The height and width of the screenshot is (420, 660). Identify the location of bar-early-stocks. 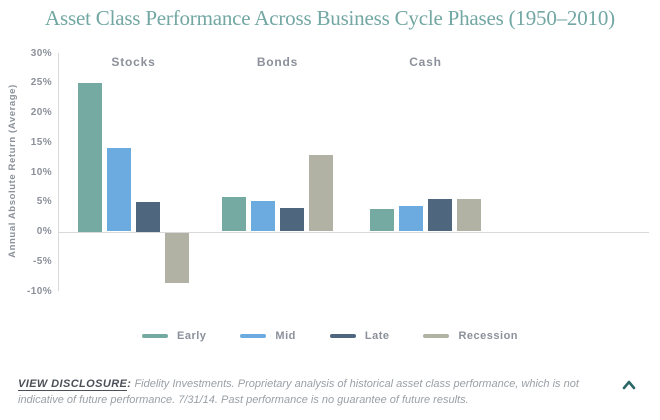
(90, 157).